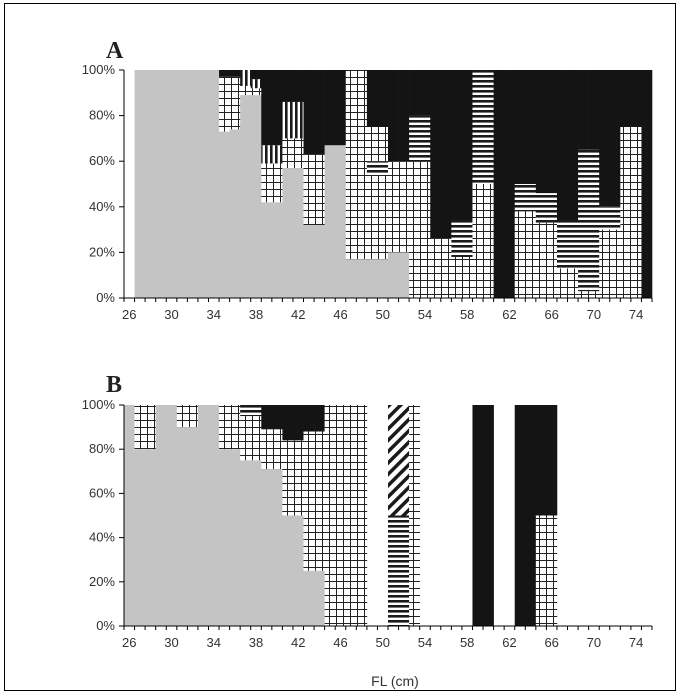 The height and width of the screenshot is (696, 682). I want to click on x-tick-label: 30, so click(171, 314).